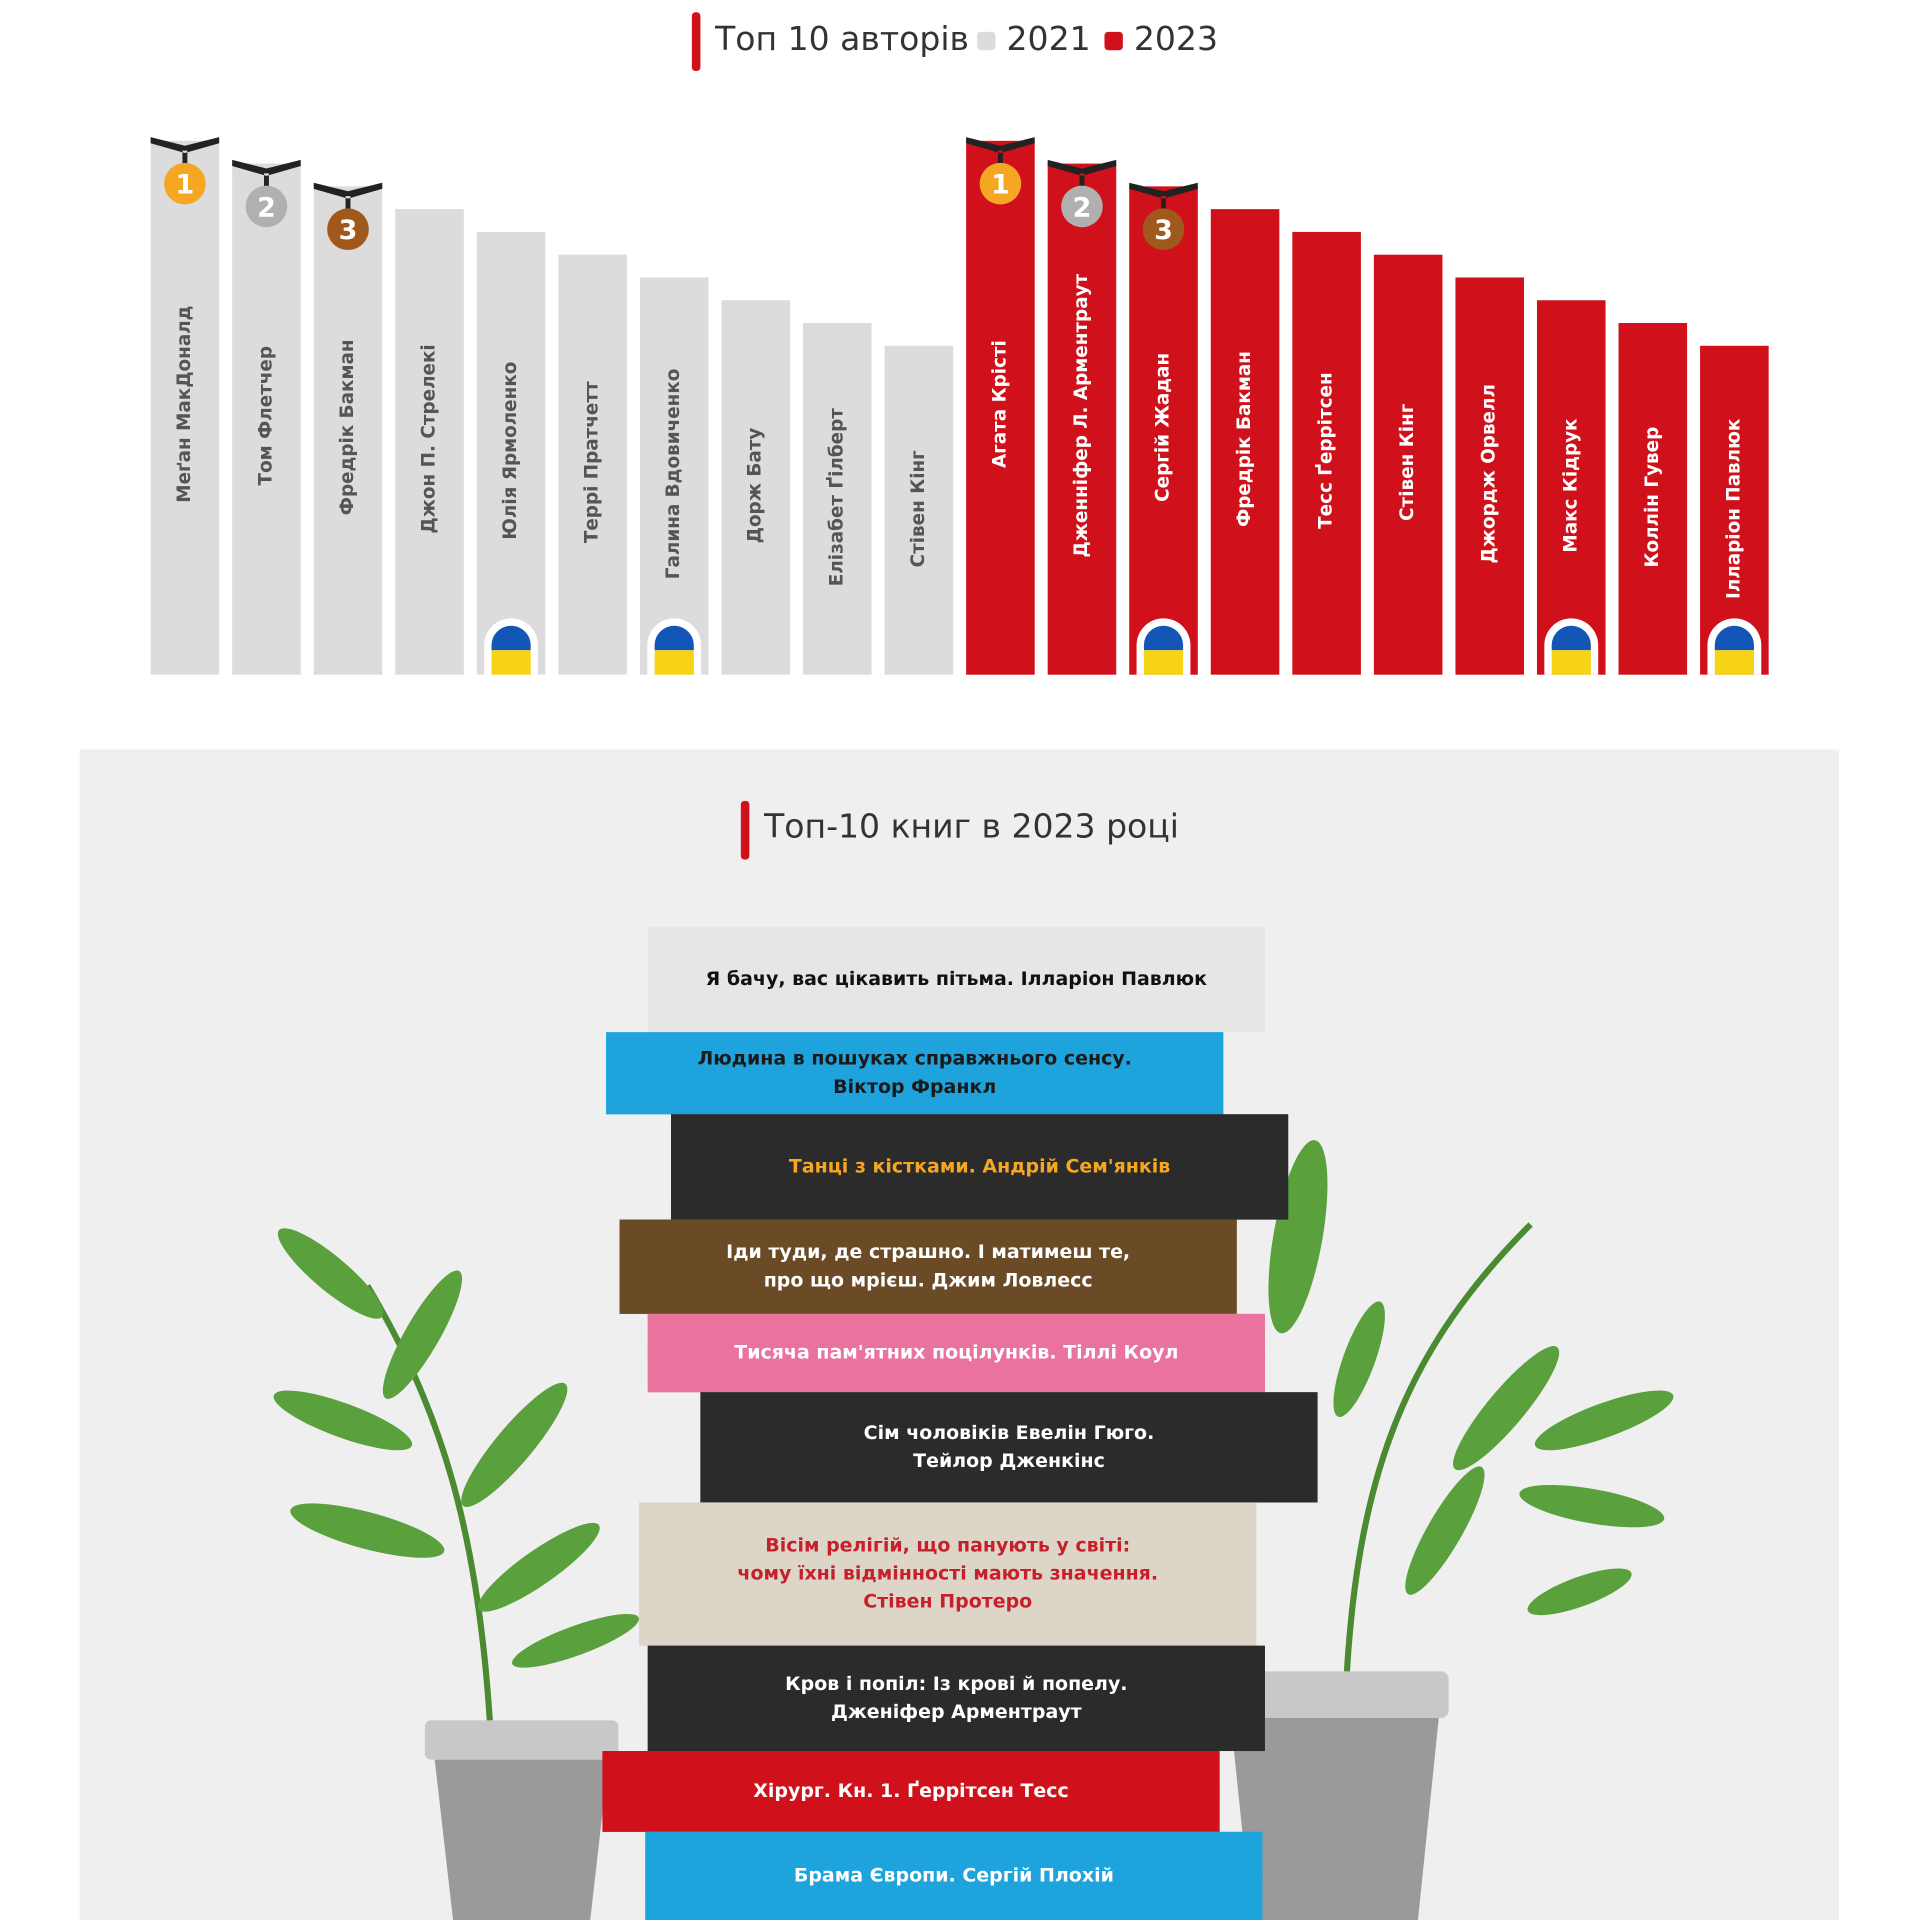 This screenshot has height=1920, width=1920. I want to click on author-name: Макс Кідрук, so click(1570, 485).